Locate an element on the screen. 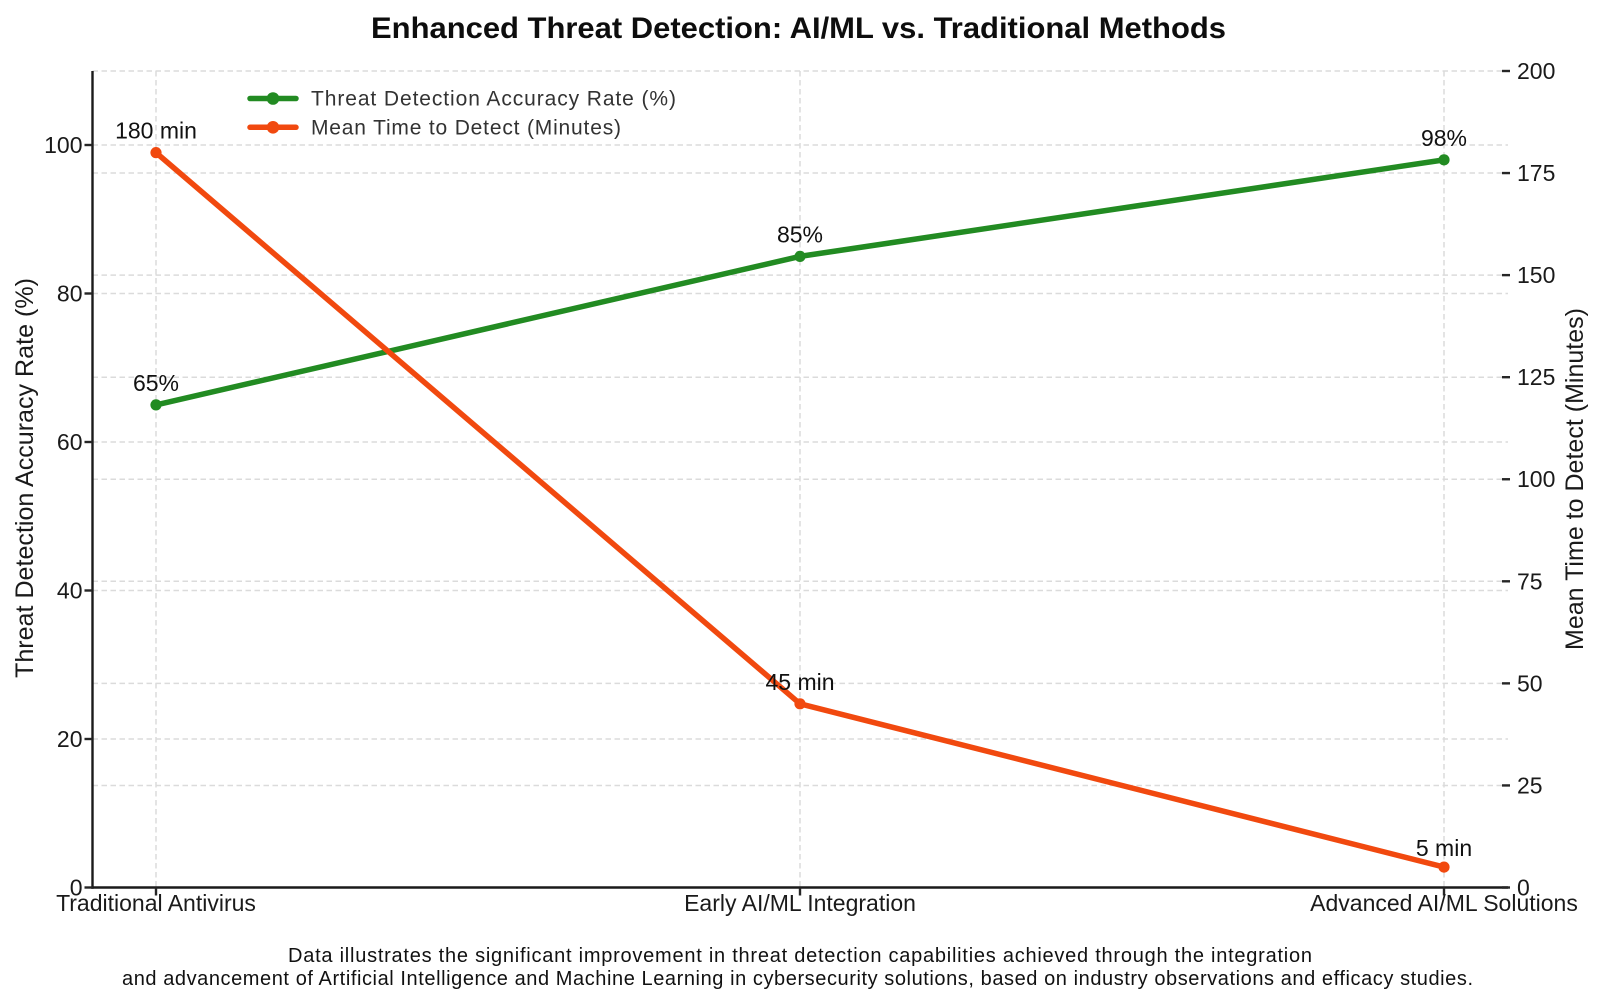 The width and height of the screenshot is (1600, 1003). svg-text: 125 is located at coordinates (1536, 377).